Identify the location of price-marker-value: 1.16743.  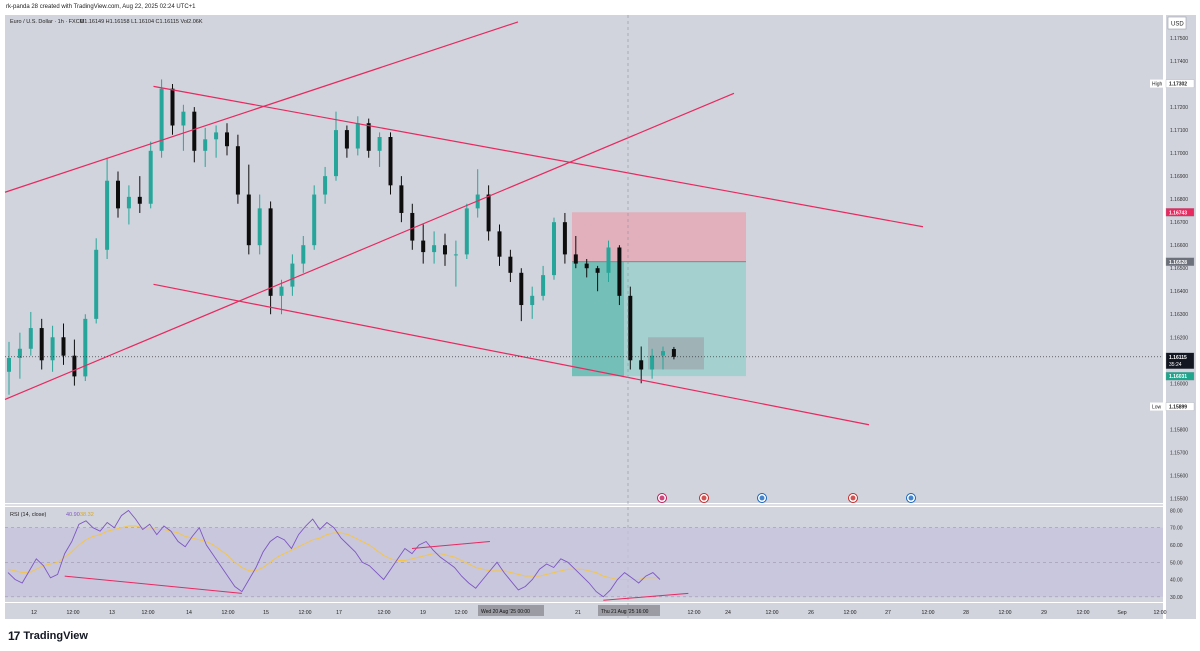
(1178, 213).